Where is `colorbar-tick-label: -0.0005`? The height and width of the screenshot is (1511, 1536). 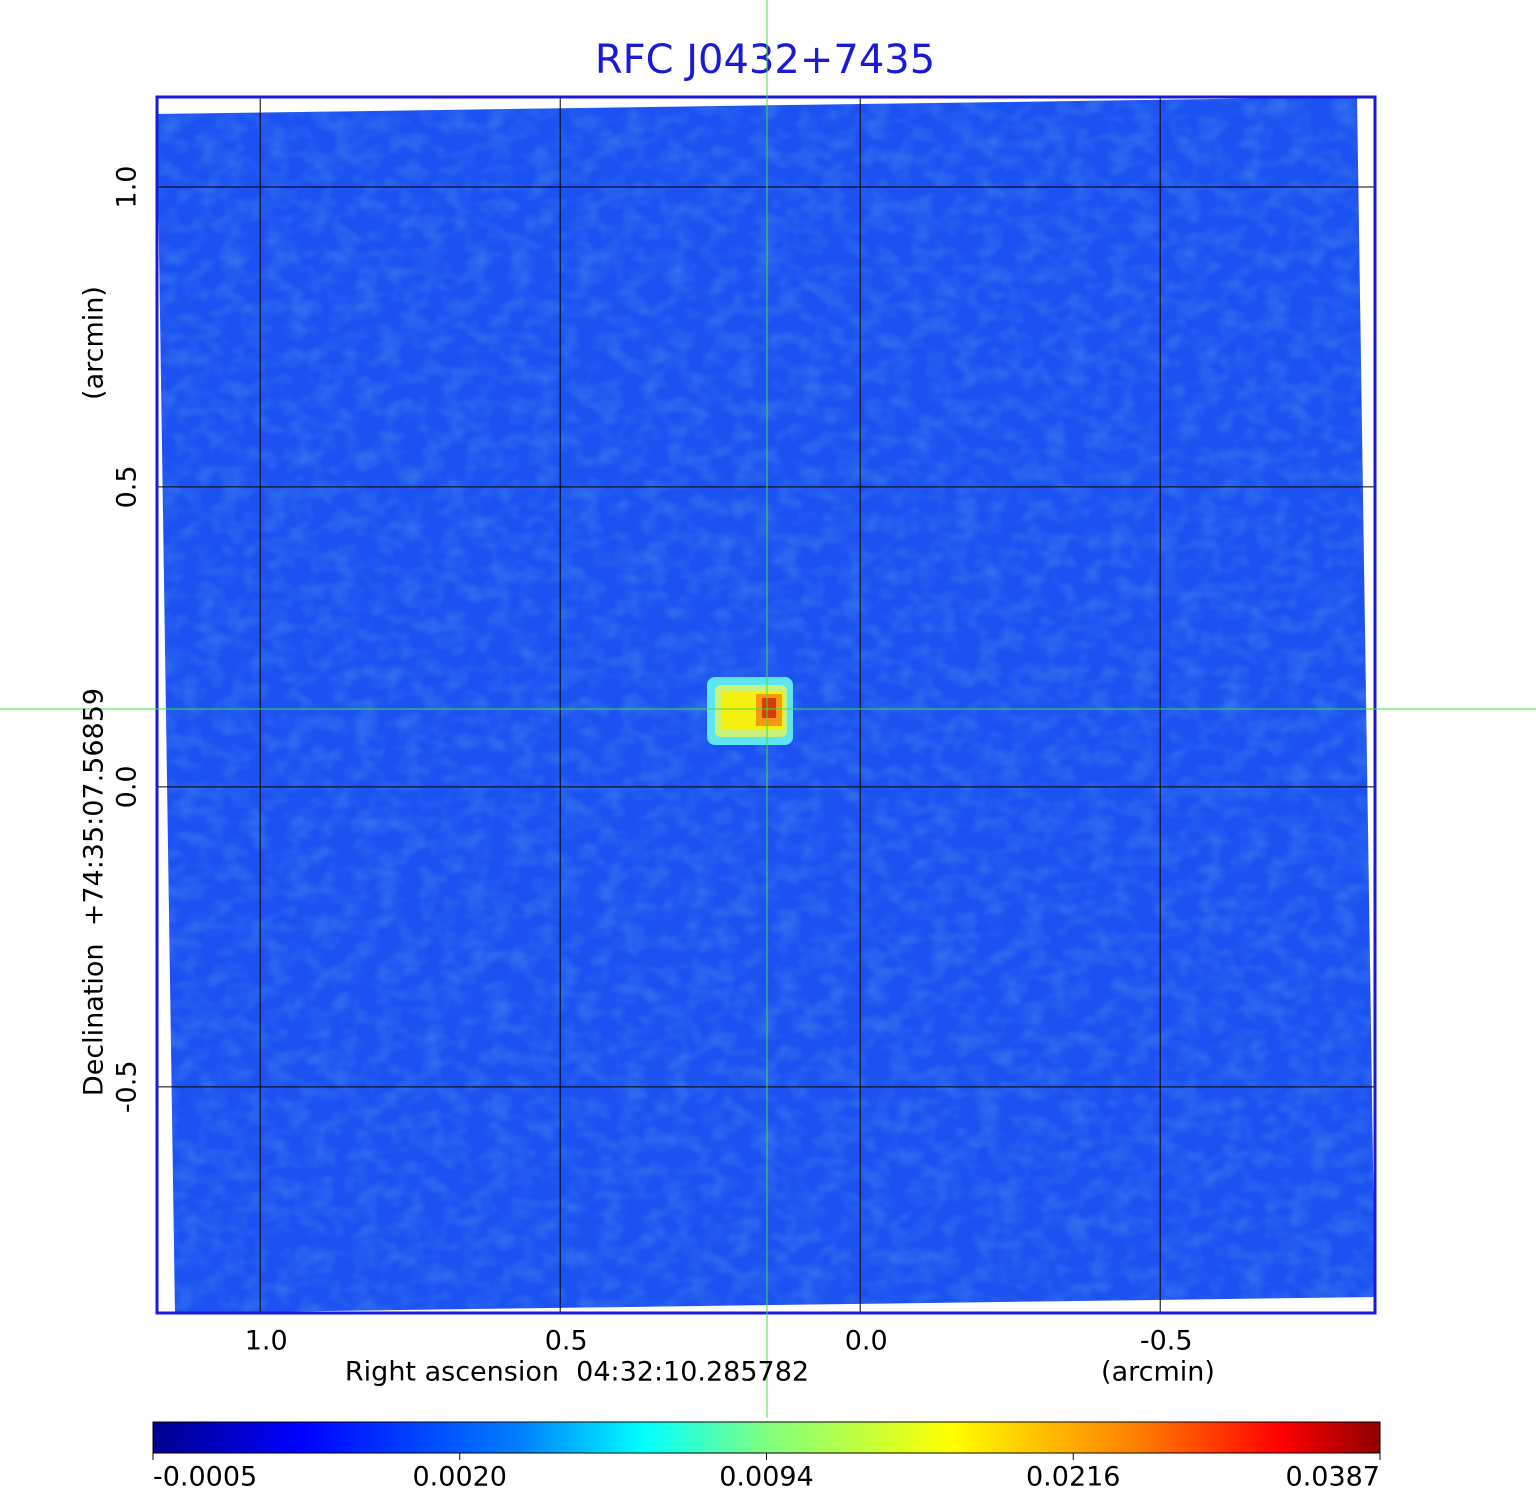
colorbar-tick-label: -0.0005 is located at coordinates (205, 1477).